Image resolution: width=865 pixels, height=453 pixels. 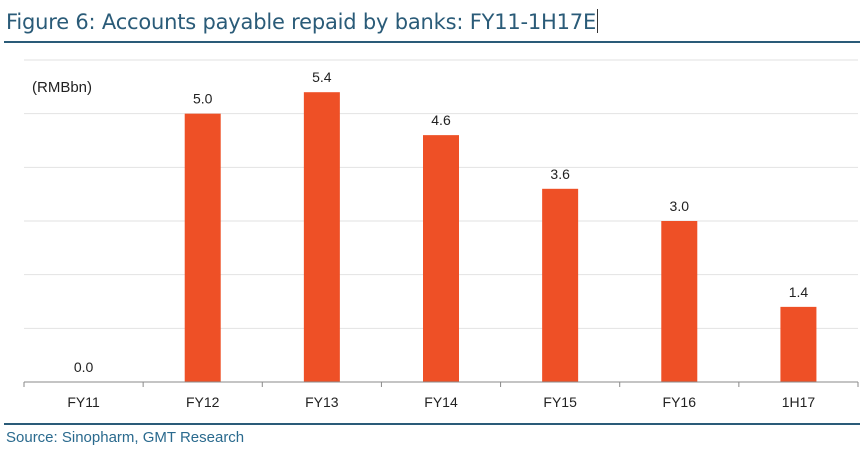 What do you see at coordinates (799, 402) in the screenshot?
I see `x-tick-label-1h17: 1H17` at bounding box center [799, 402].